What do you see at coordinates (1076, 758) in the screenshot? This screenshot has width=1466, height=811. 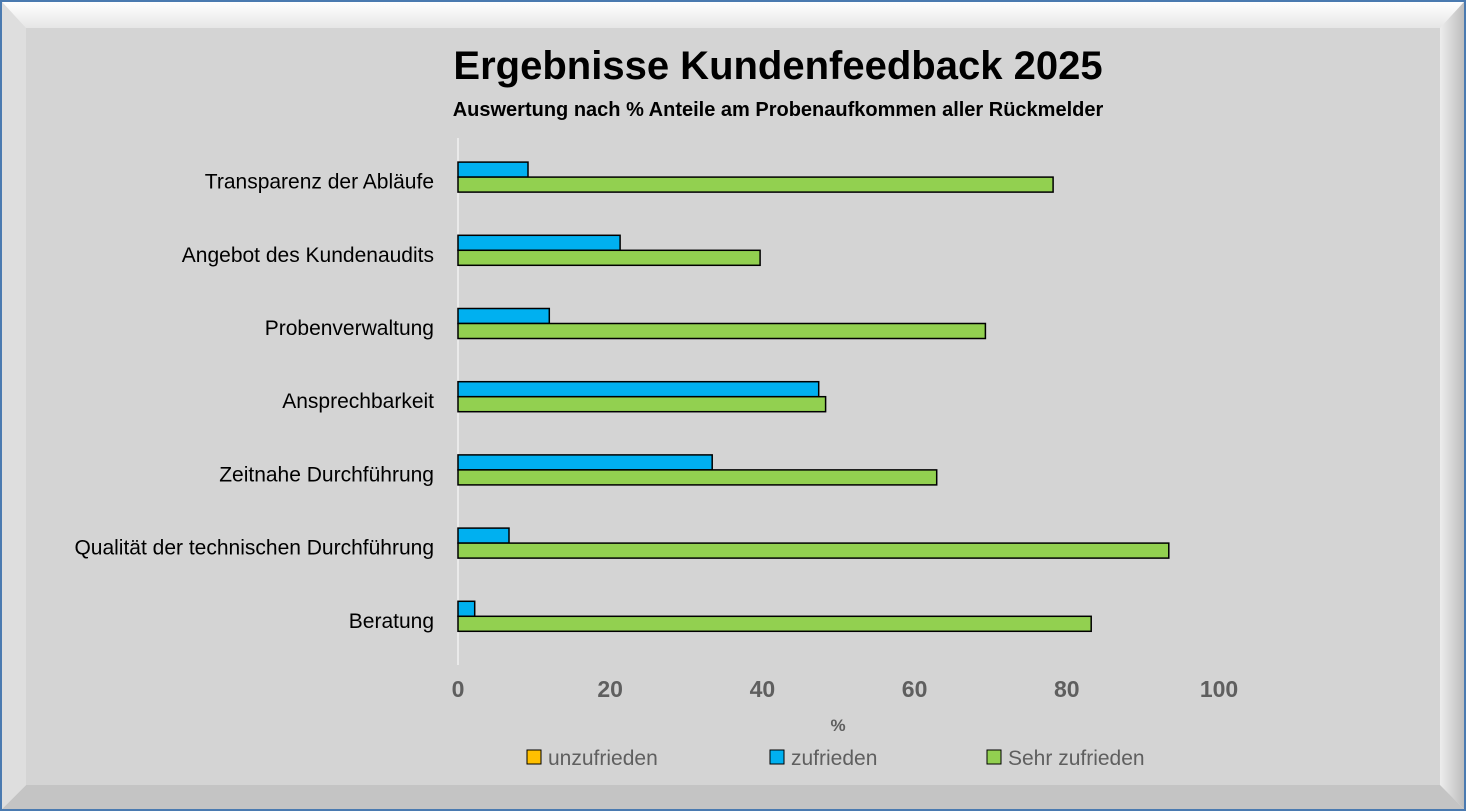 I see `legend-label-sehr-zufrieden: Sehr zufrieden` at bounding box center [1076, 758].